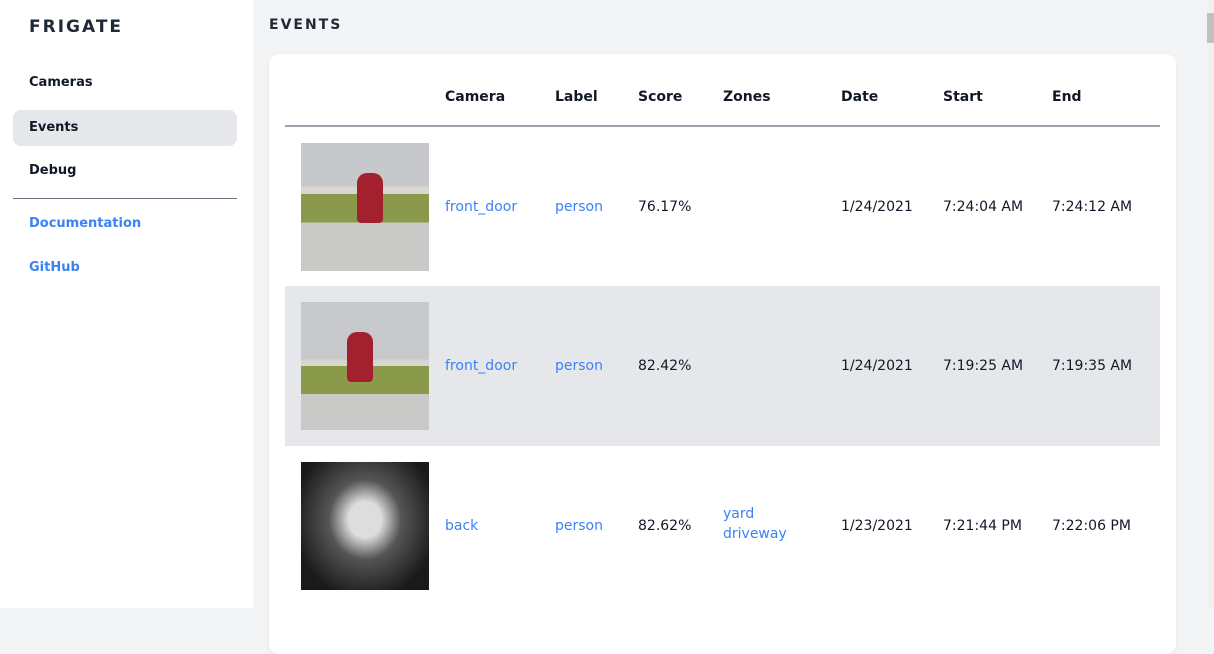 This screenshot has height=654, width=1214. Describe the element at coordinates (680, 366) in the screenshot. I see `score: 82.42%` at that location.